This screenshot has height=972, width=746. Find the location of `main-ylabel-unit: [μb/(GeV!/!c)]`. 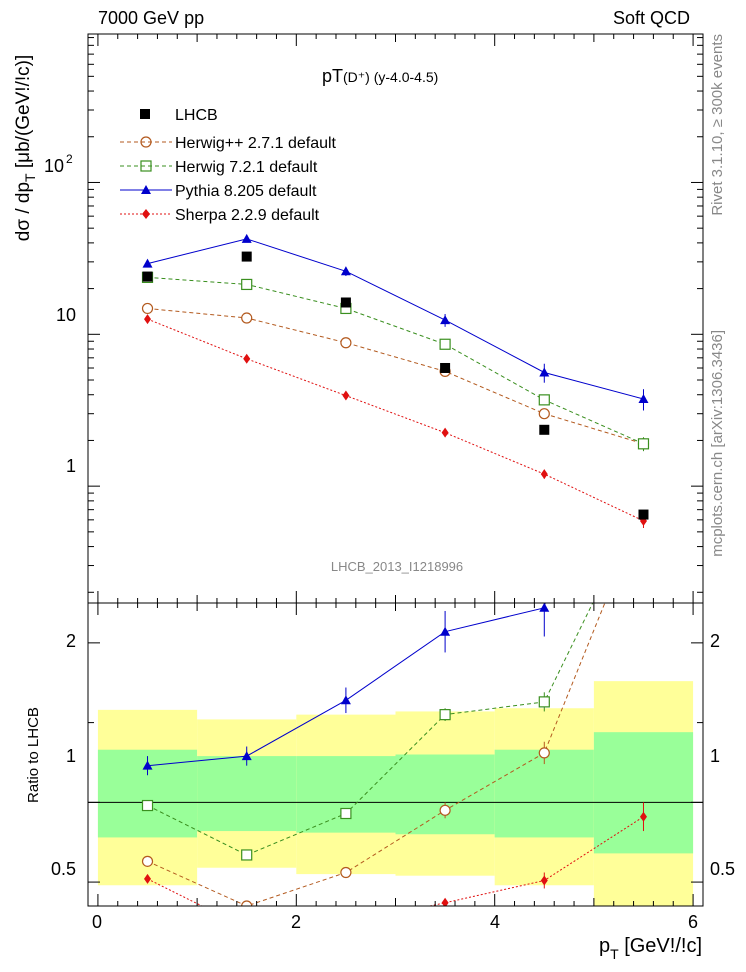

main-ylabel-unit: [μb/(GeV!/!c)] is located at coordinates (23, 114).